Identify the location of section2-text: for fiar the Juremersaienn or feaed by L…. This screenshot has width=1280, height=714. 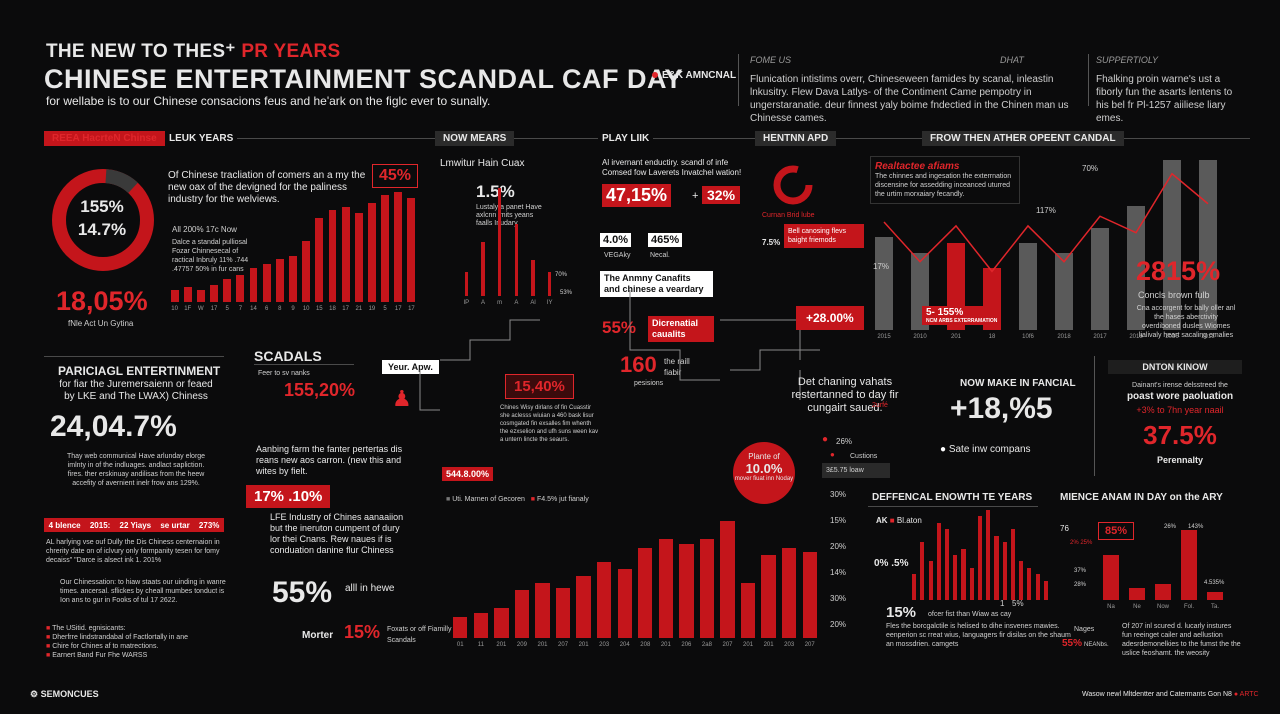
(136, 390).